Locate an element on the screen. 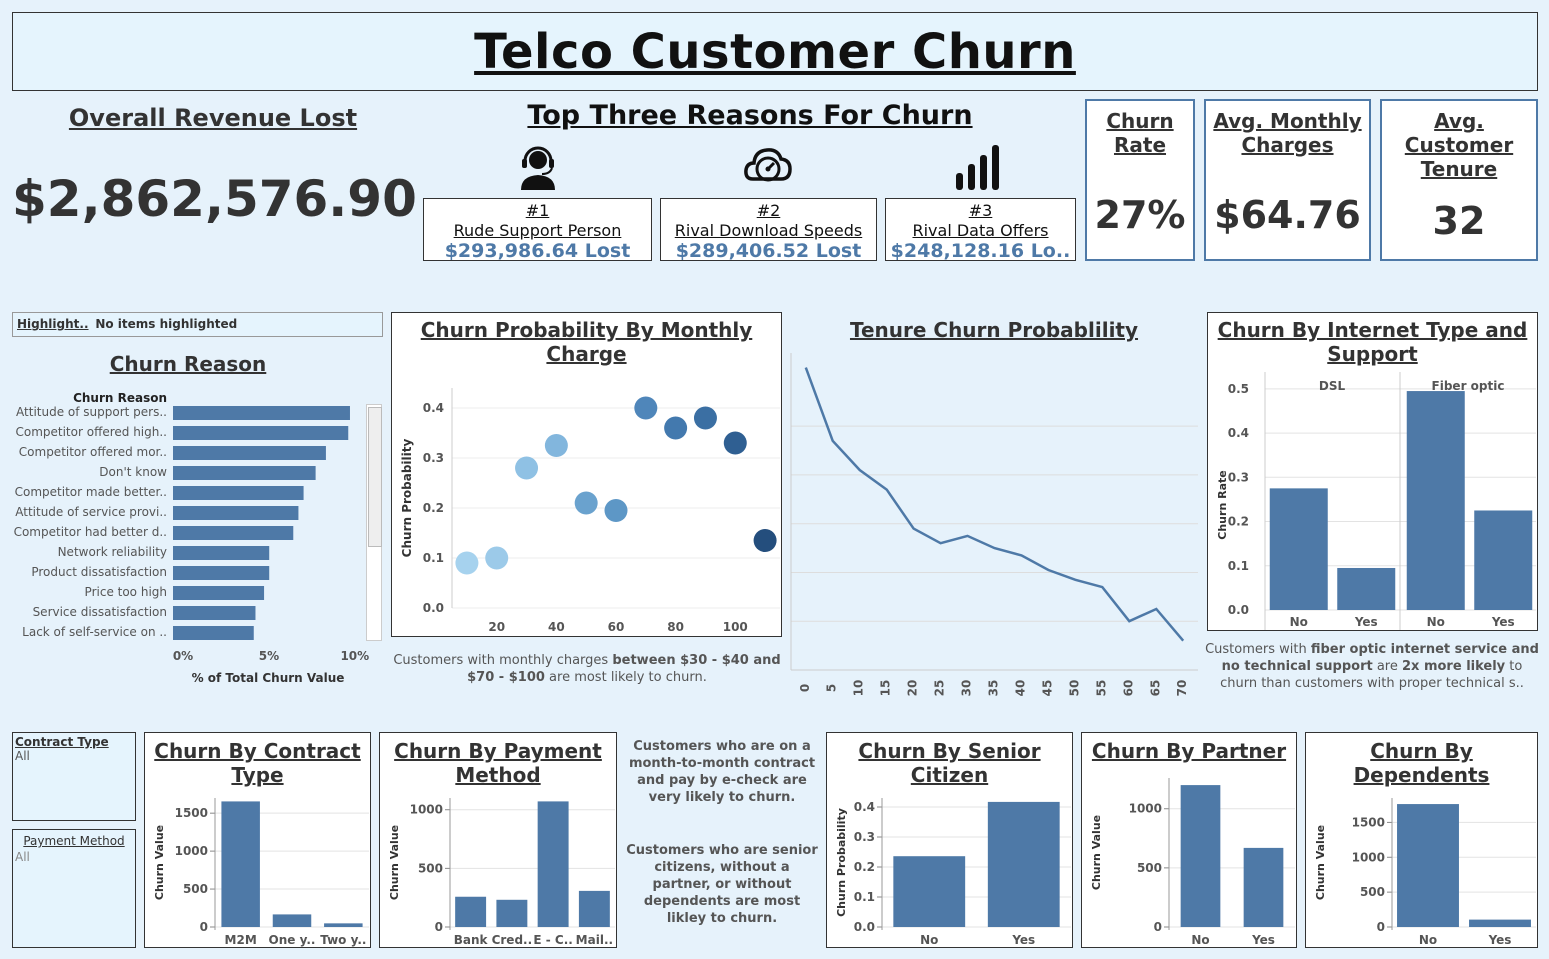 The width and height of the screenshot is (1549, 959). signal-bars-icon is located at coordinates (980, 167).